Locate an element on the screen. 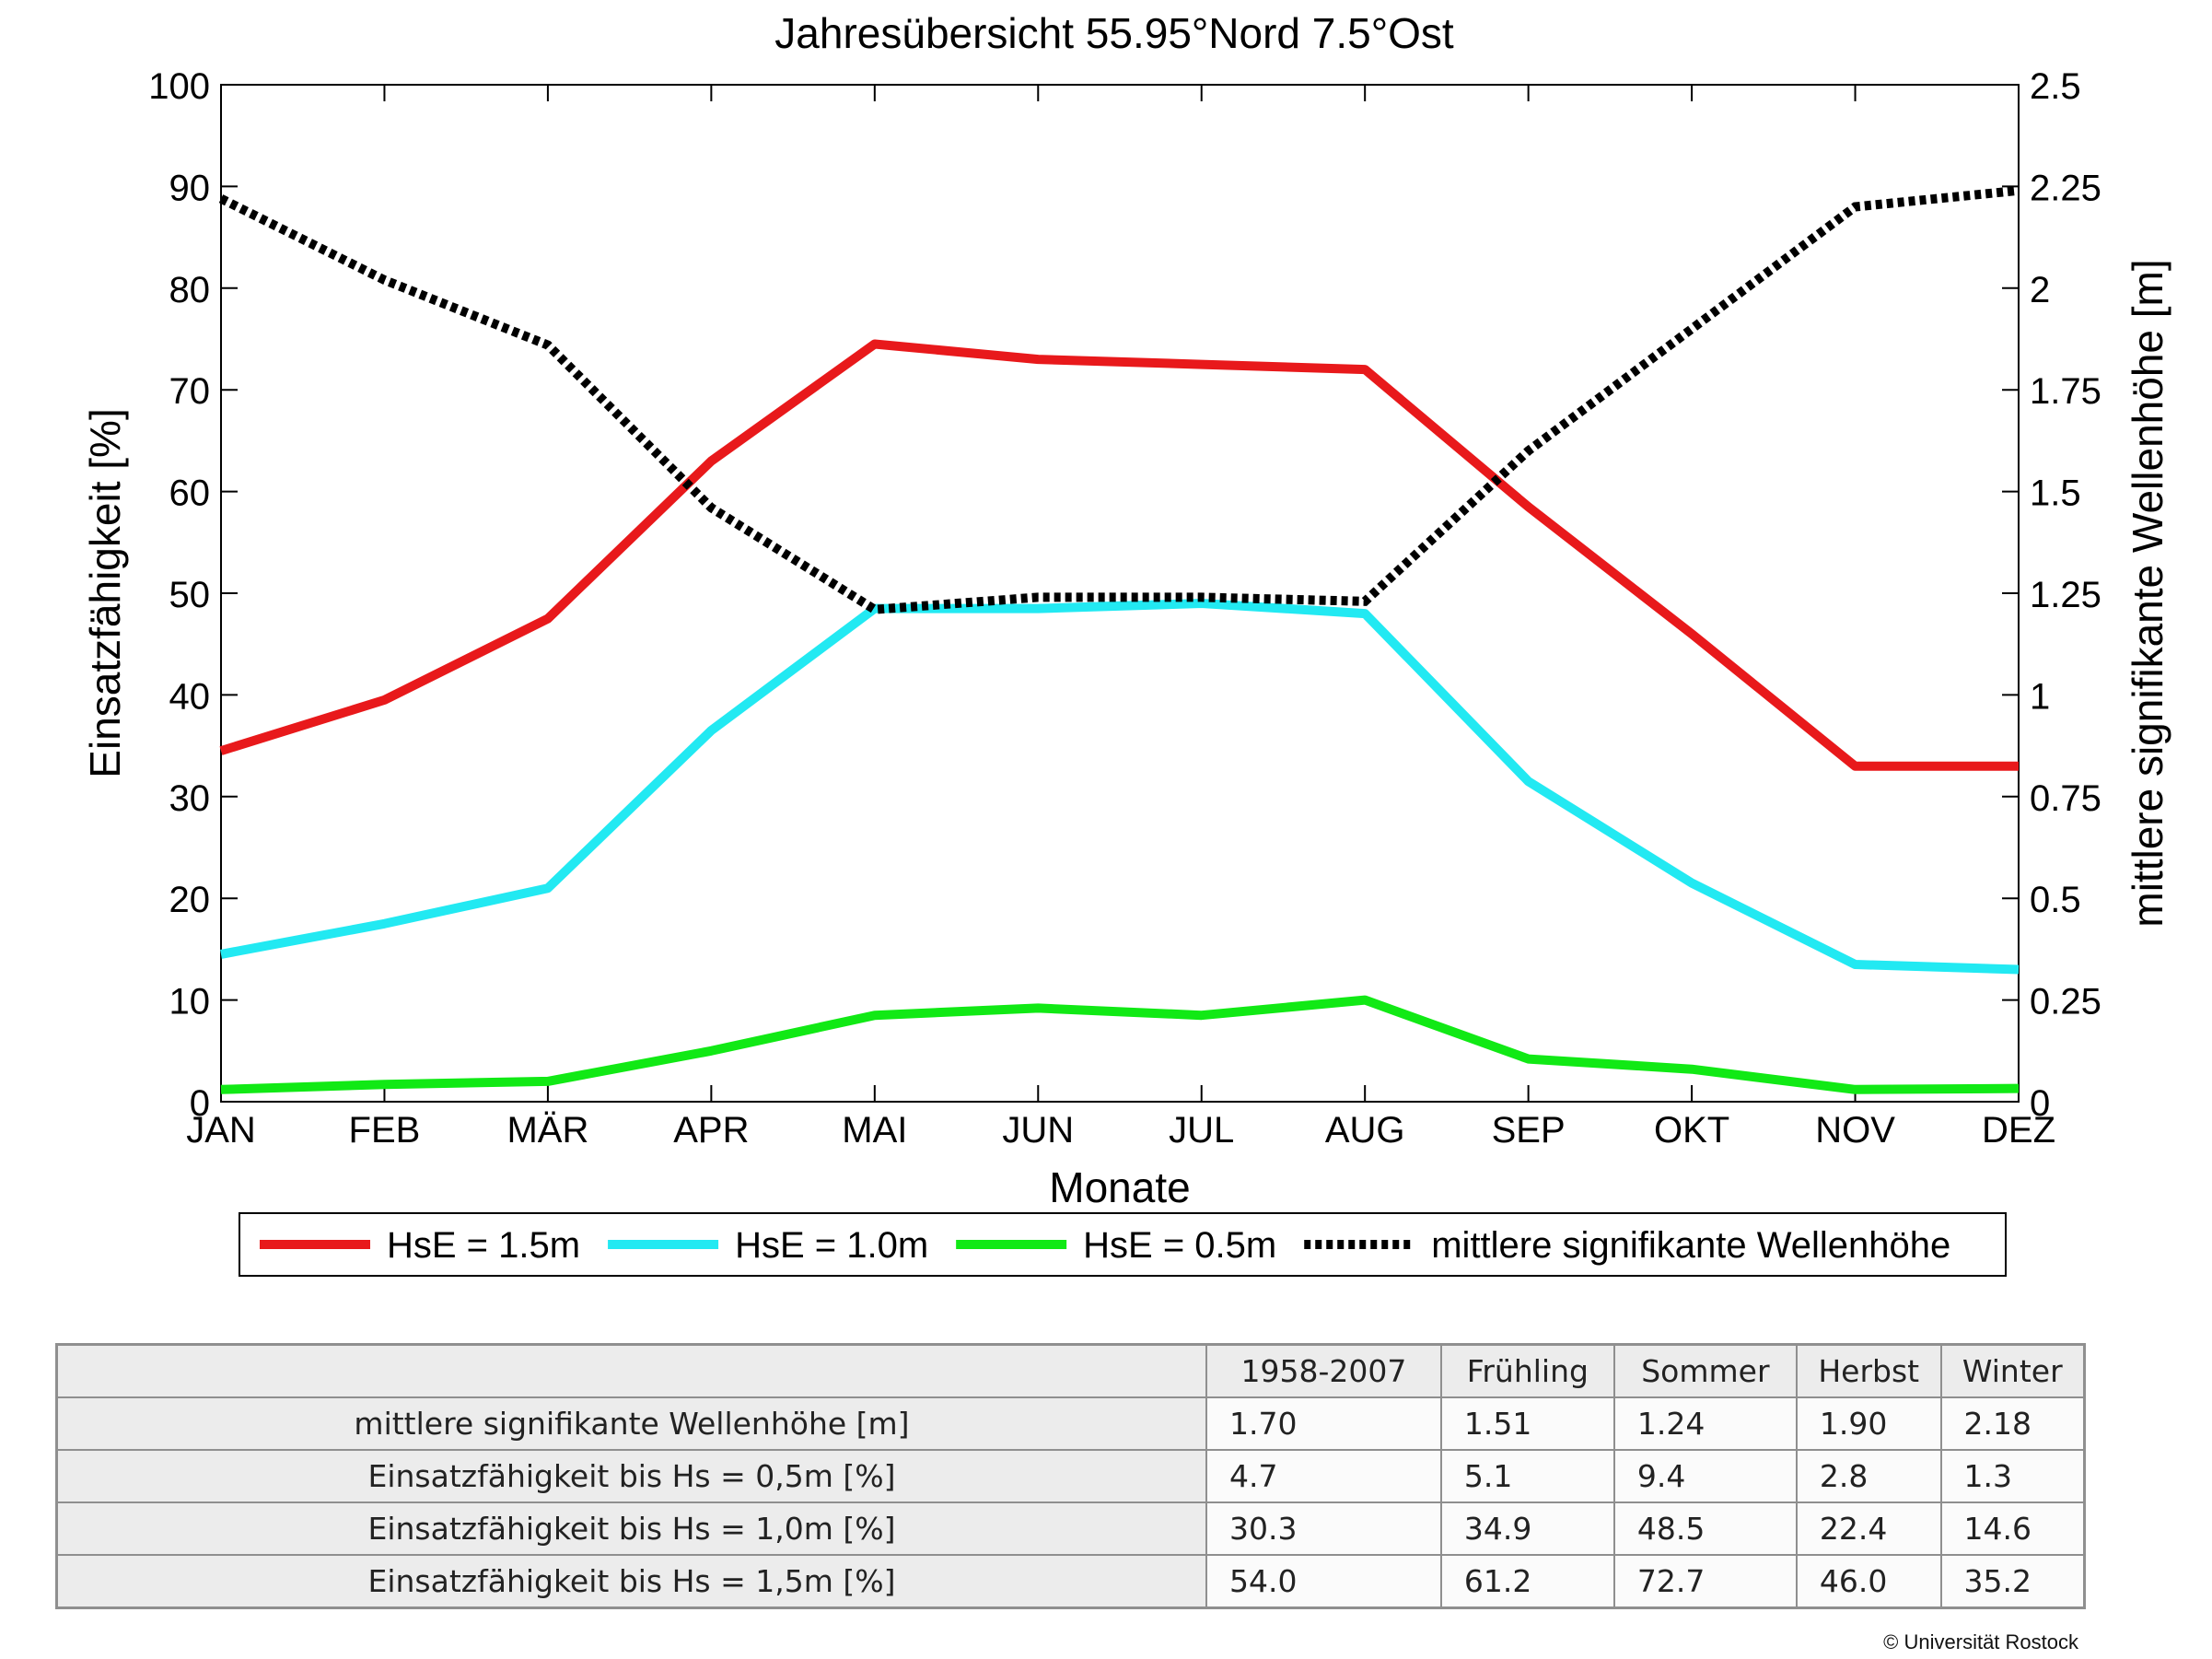  y-tick-label: 70 is located at coordinates (190, 391).